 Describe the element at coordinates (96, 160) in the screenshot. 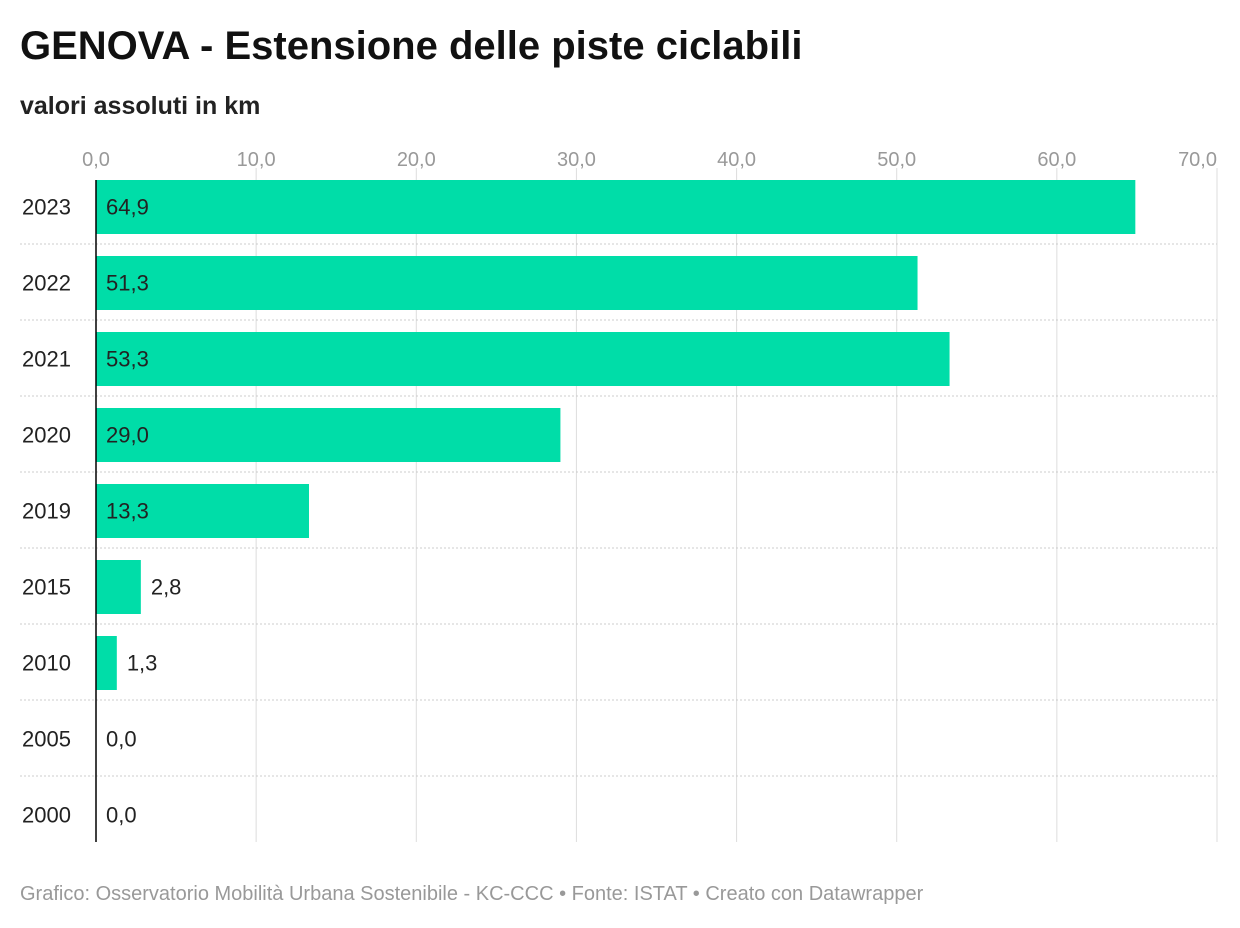

I see `x-tick-label: 0,0` at that location.